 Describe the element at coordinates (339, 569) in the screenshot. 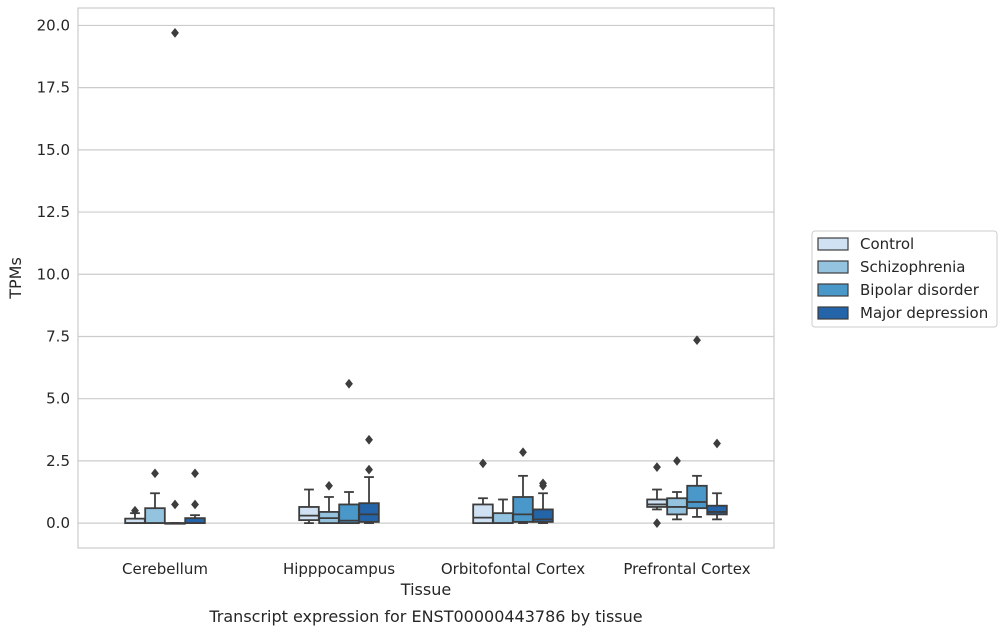

I see `x-tick-label: Hipppocampus` at that location.